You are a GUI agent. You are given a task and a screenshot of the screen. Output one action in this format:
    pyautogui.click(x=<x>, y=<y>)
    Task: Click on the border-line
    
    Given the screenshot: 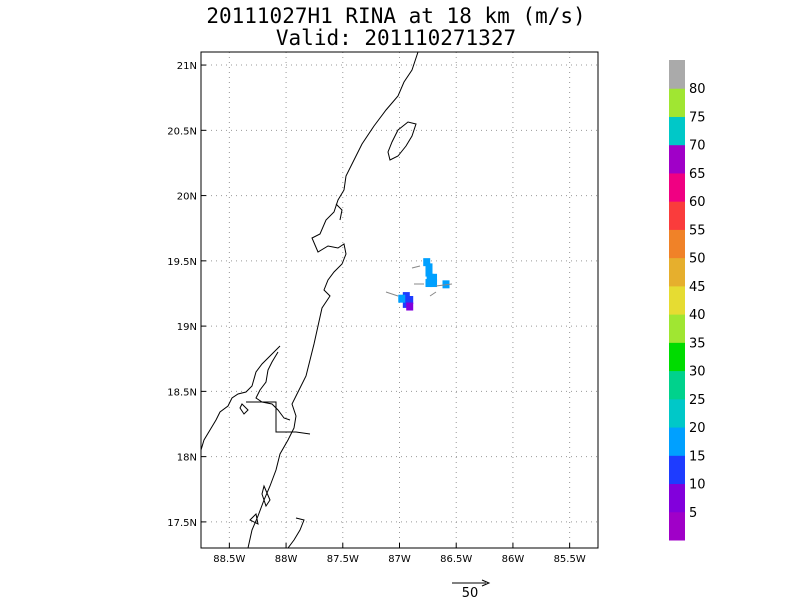 What is the action you would take?
    pyautogui.click(x=278, y=418)
    